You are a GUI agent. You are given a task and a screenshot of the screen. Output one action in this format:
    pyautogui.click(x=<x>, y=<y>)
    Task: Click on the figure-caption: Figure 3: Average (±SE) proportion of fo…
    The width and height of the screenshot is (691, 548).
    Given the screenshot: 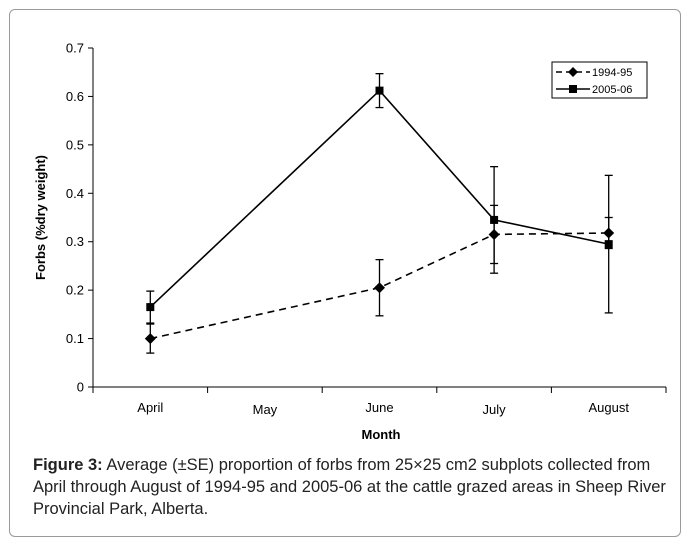 What is the action you would take?
    pyautogui.click(x=350, y=487)
    